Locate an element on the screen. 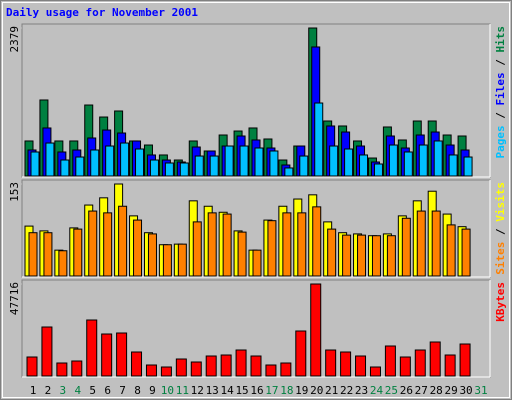  x-tick-label: 3 is located at coordinates (63, 390).